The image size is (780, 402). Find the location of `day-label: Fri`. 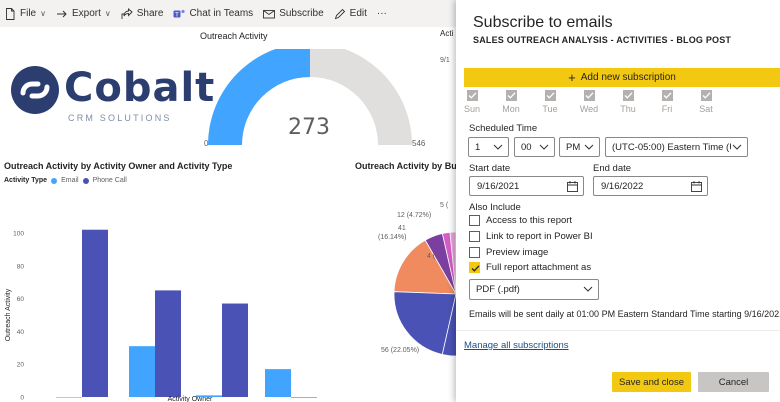

day-label: Fri is located at coordinates (667, 109).